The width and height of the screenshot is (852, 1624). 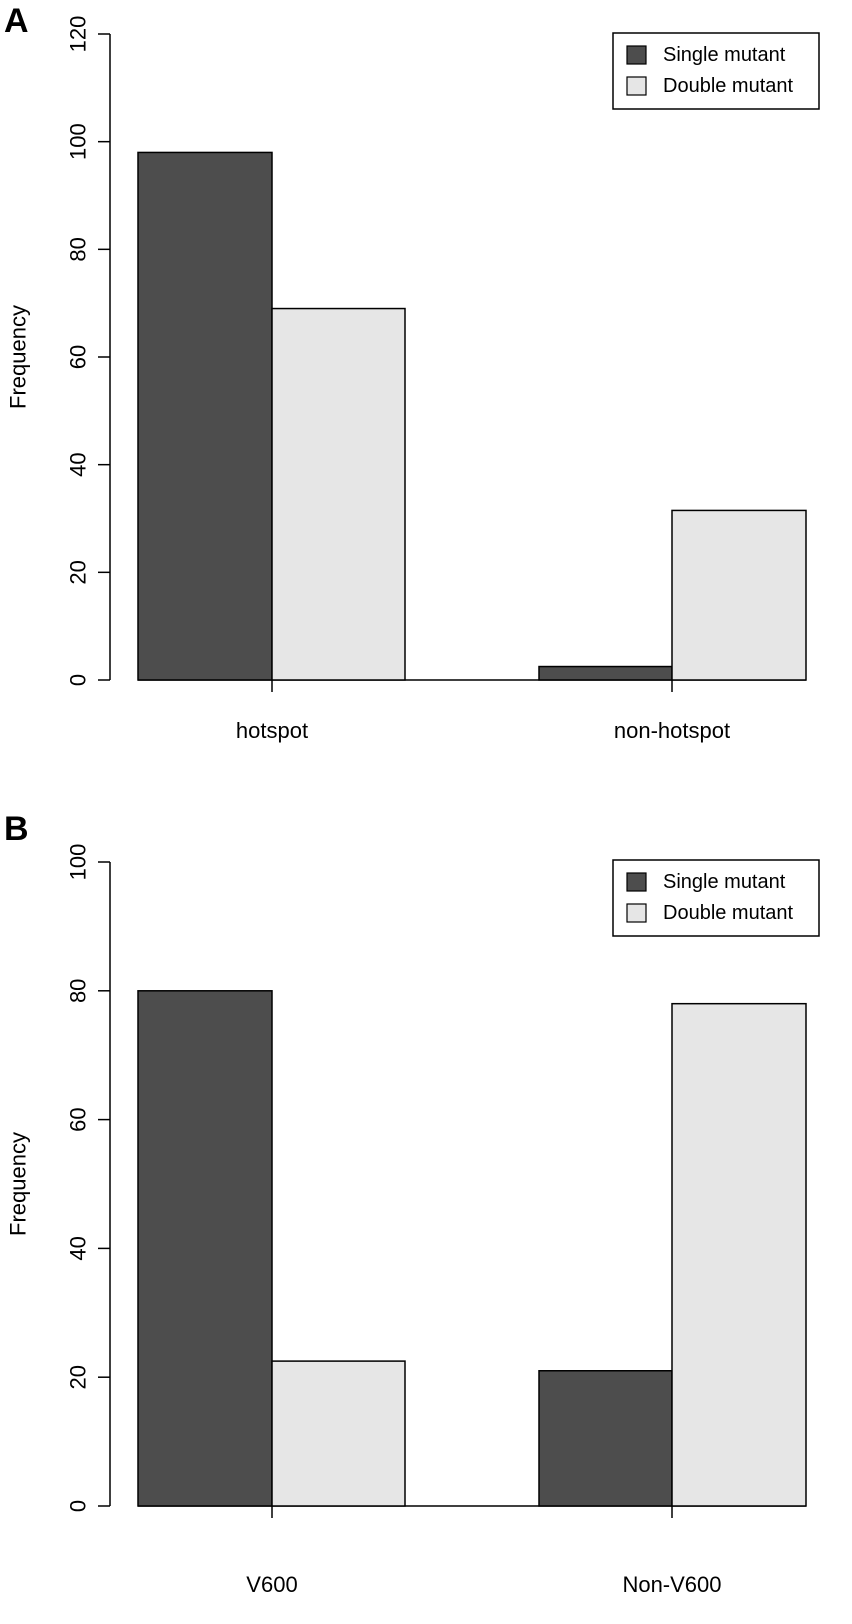 I want to click on panel-label: B, so click(x=16, y=829).